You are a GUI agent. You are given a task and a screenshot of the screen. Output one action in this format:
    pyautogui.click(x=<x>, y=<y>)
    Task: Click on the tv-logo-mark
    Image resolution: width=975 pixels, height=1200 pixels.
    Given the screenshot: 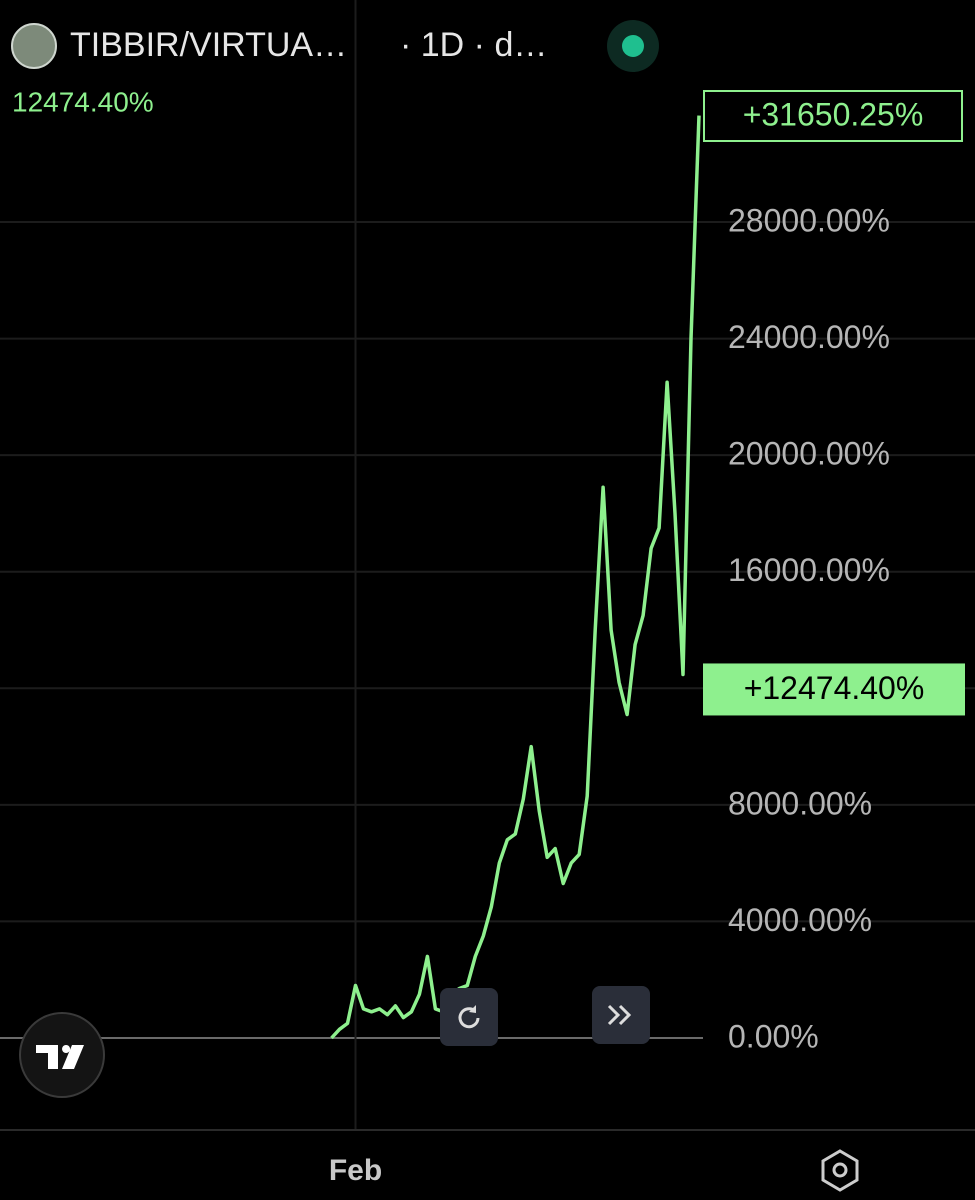 What is the action you would take?
    pyautogui.click(x=60, y=1057)
    